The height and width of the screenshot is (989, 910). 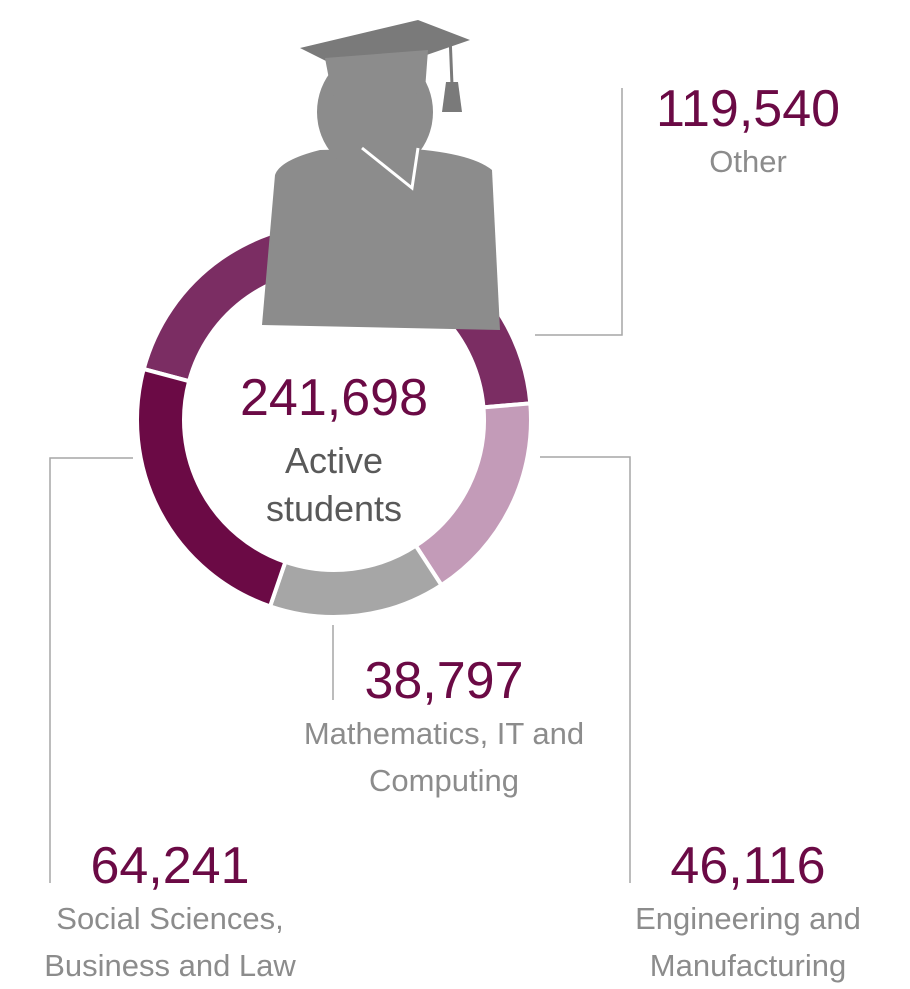 What do you see at coordinates (748, 109) in the screenshot?
I see `value-label: 119,540` at bounding box center [748, 109].